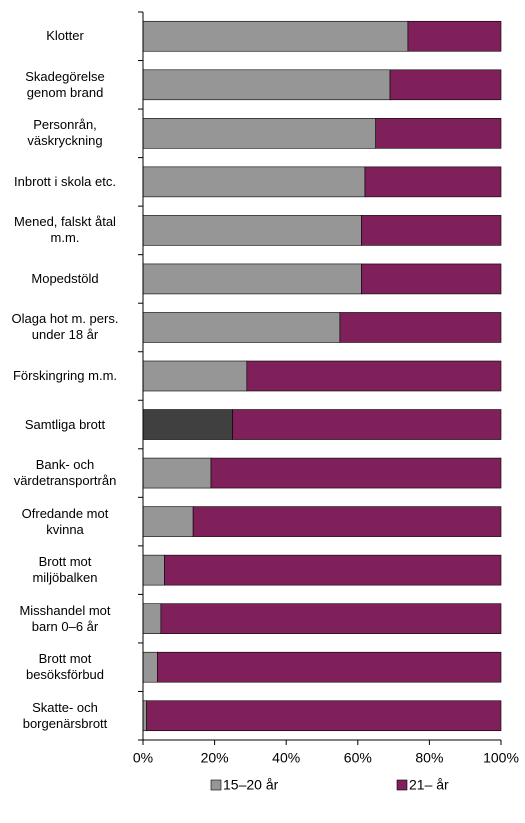 The height and width of the screenshot is (823, 525). What do you see at coordinates (65, 181) in the screenshot?
I see `y-tick-label: Inbrott i skola etc.` at bounding box center [65, 181].